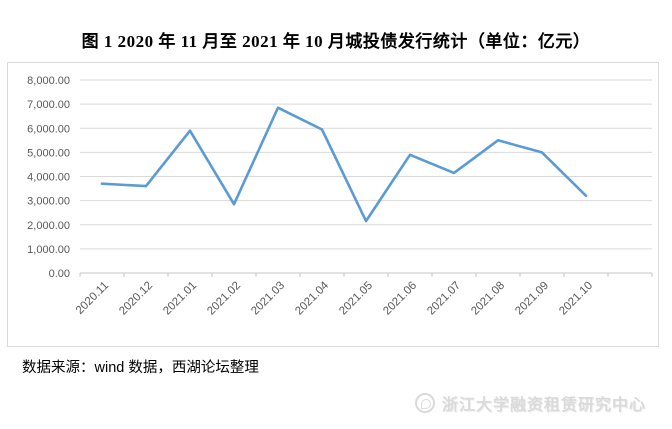  Describe the element at coordinates (48, 105) in the screenshot. I see `y-axis-label: 7,000.00` at that location.